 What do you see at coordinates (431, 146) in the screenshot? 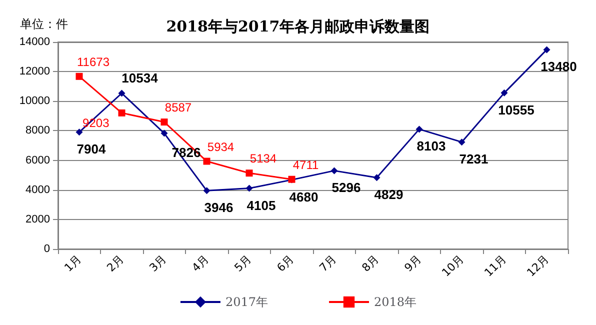
I see `data-label: 8103` at bounding box center [431, 146].